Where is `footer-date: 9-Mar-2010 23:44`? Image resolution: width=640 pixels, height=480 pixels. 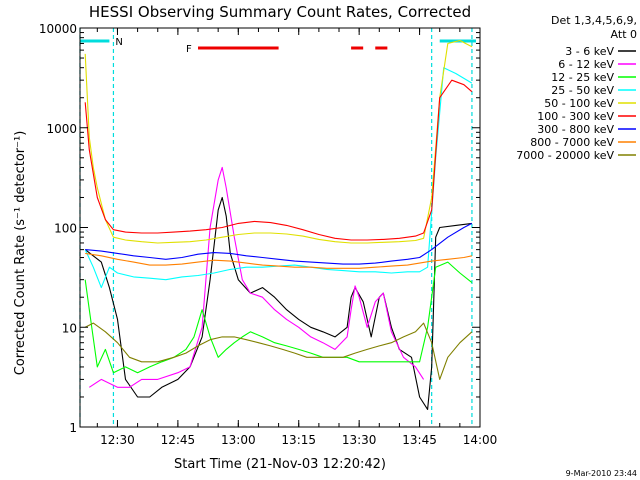
footer-date: 9-Mar-2010 23:44 is located at coordinates (601, 473).